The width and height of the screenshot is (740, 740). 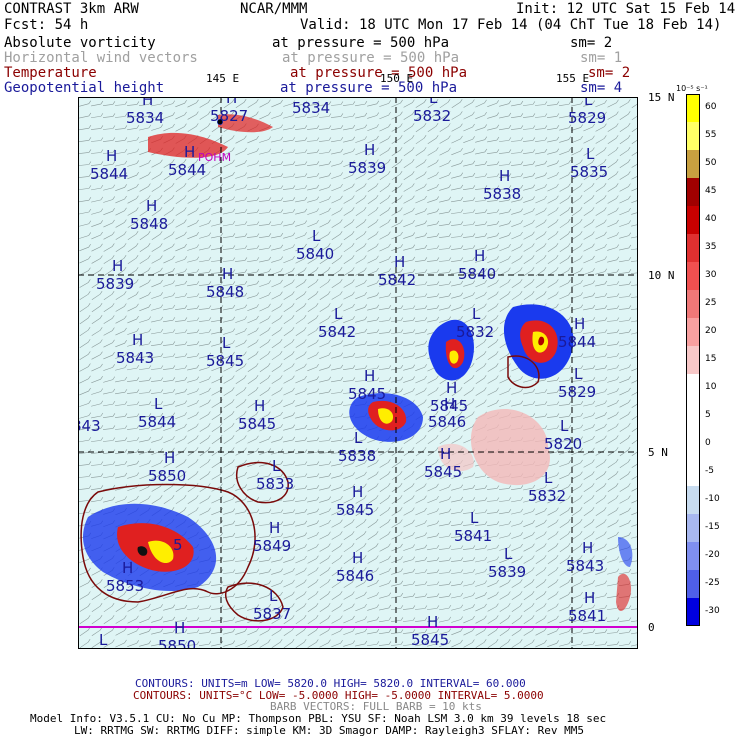 I want to click on height-label-value: 5845, so click(x=430, y=640).